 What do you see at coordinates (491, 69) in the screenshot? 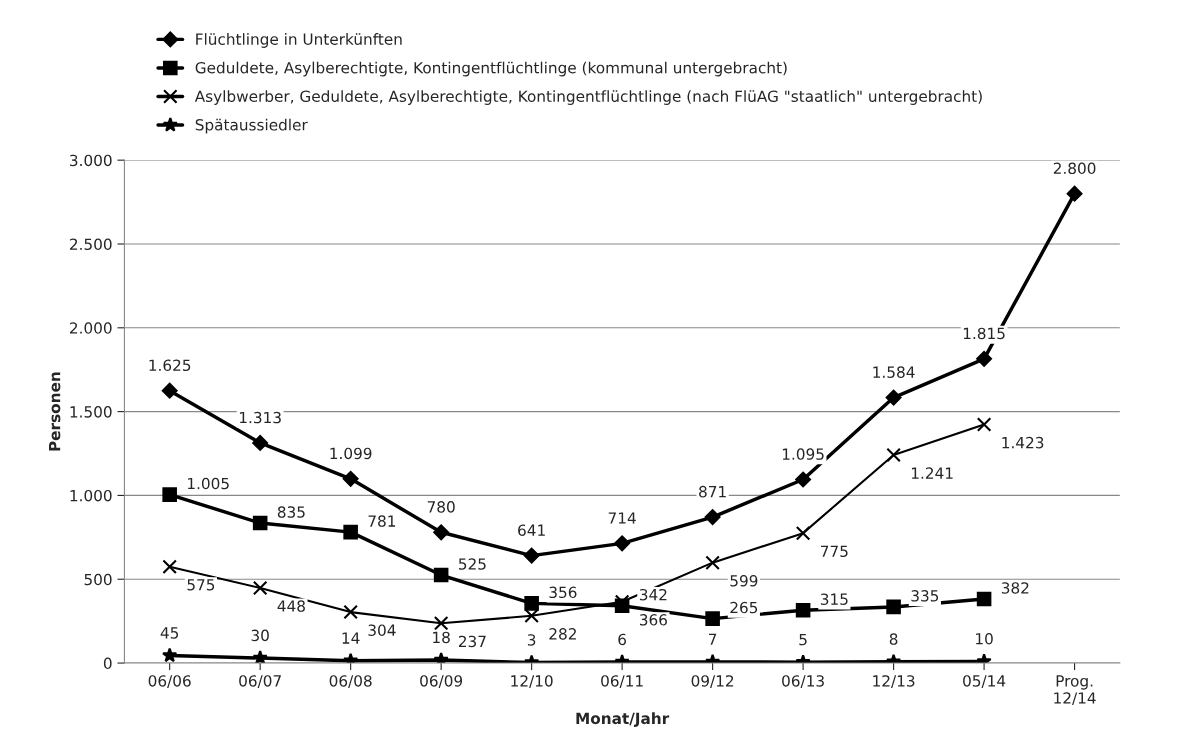
I see `legend-label: Geduldete, Asylberechtigte, Kontingentflüchtlinge (kommunal untergebracht)` at bounding box center [491, 69].